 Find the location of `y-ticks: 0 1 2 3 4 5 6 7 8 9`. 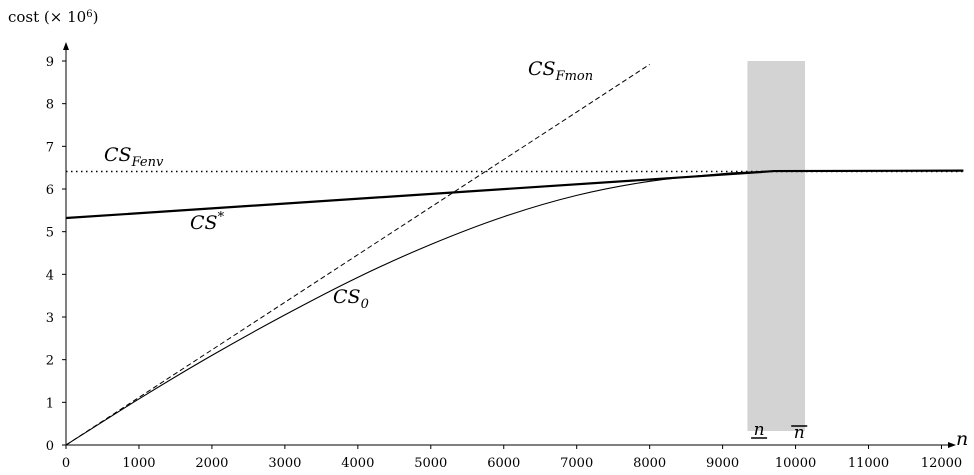

y-ticks: 0 1 2 3 4 5 6 7 8 9 is located at coordinates (56, 254).